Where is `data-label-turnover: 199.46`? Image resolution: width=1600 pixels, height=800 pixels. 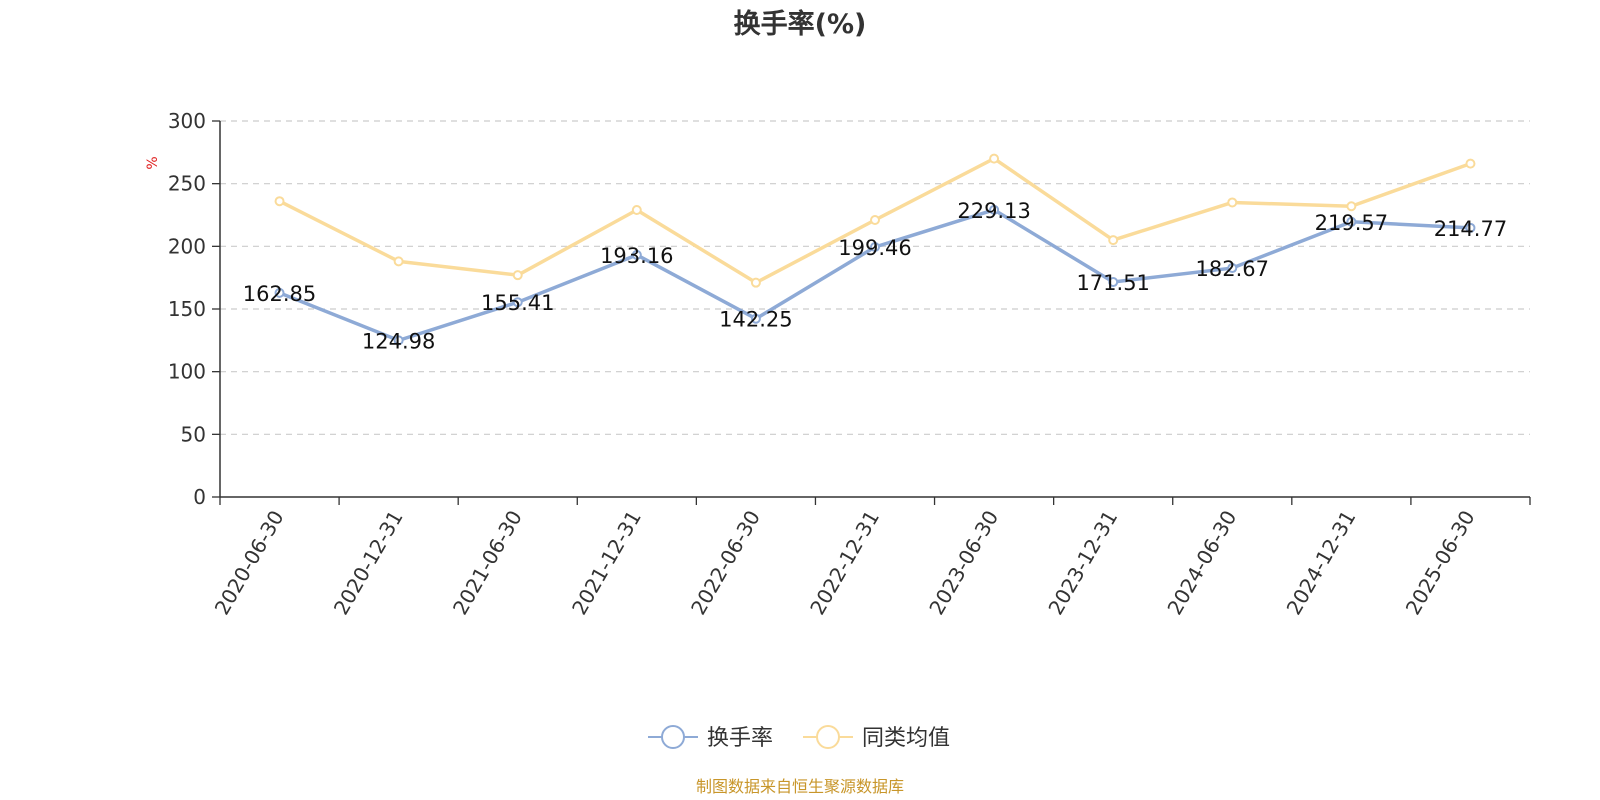 data-label-turnover: 199.46 is located at coordinates (874, 248).